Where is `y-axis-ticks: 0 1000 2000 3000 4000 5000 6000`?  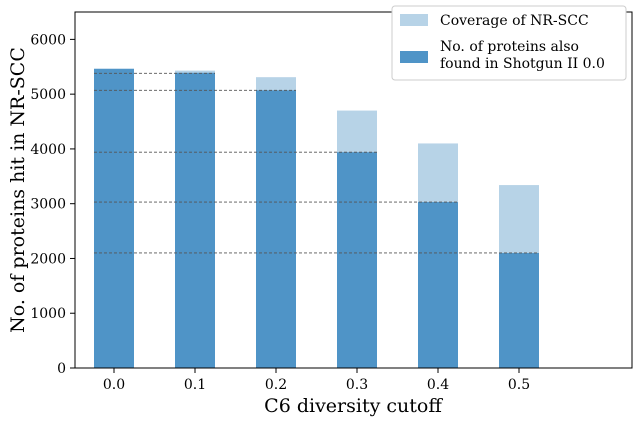 y-axis-ticks: 0 1000 2000 3000 4000 5000 6000 is located at coordinates (52, 204).